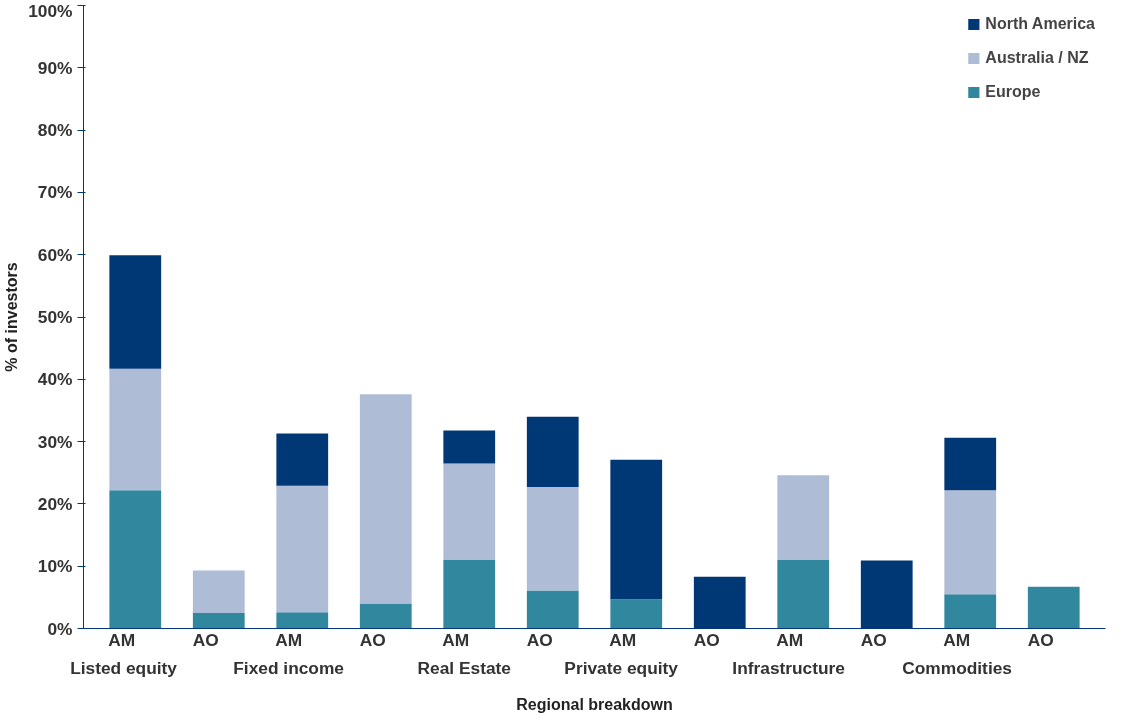 The image size is (1122, 724). Describe the element at coordinates (464, 667) in the screenshot. I see `text: Real Estate` at that location.